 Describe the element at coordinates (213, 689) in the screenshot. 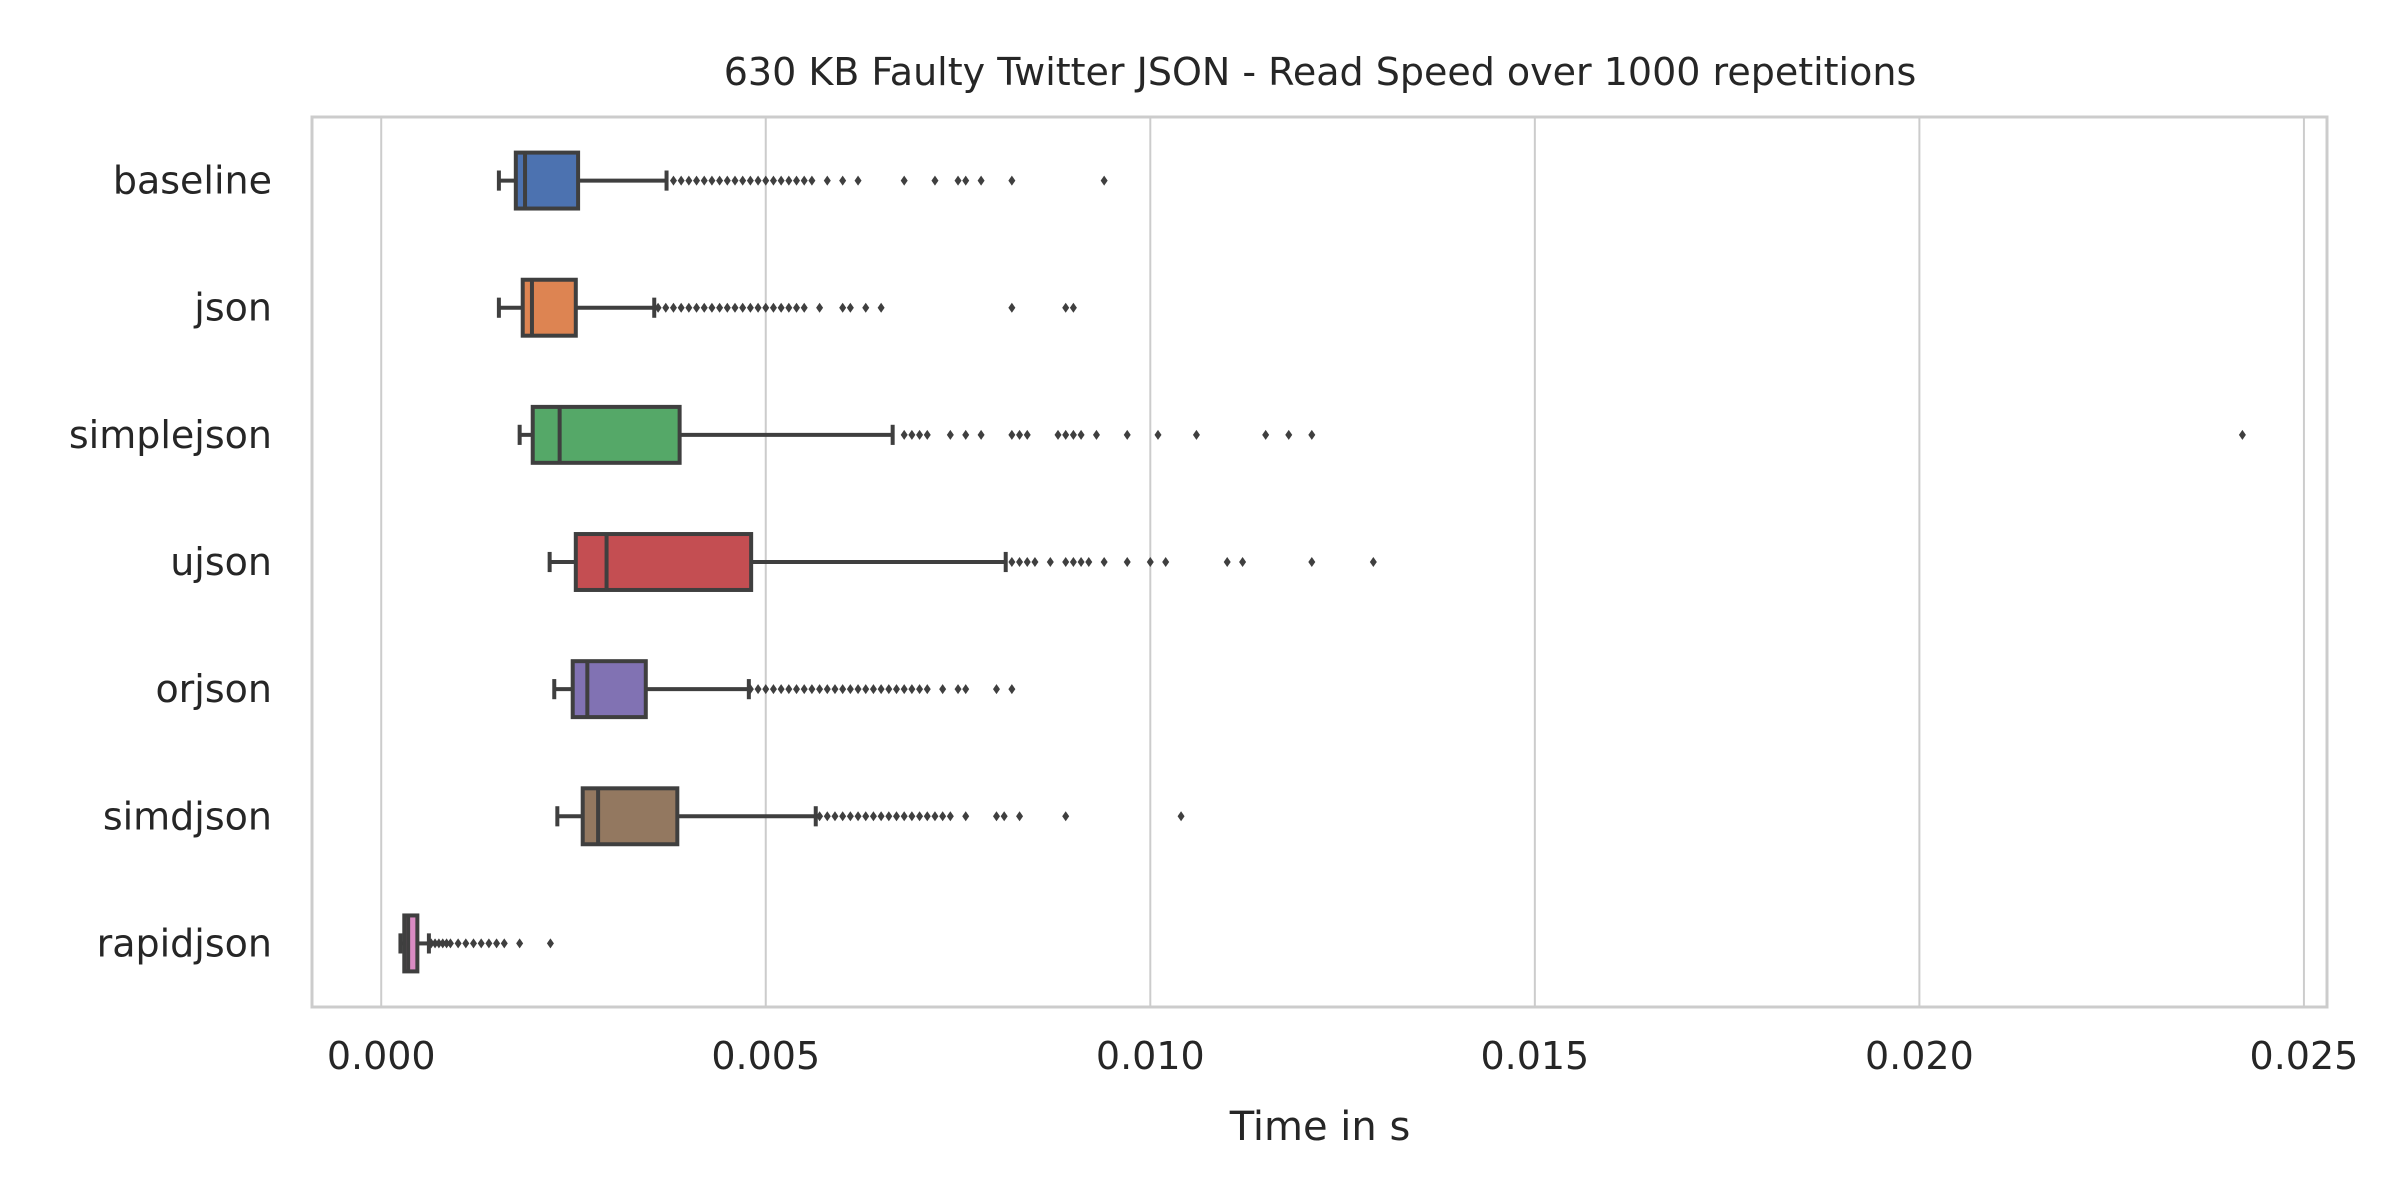

I see `y-tick-label: orjson` at that location.